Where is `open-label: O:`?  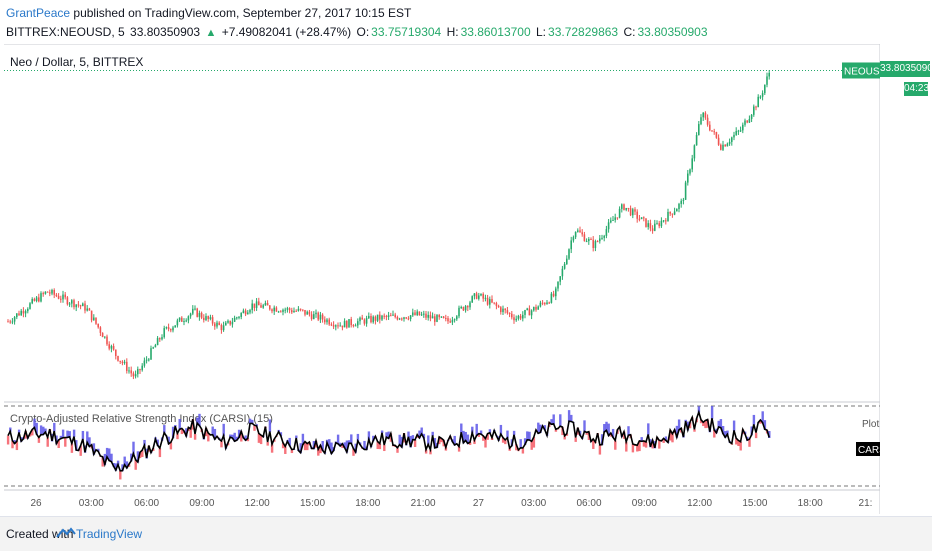 open-label: O: is located at coordinates (363, 32).